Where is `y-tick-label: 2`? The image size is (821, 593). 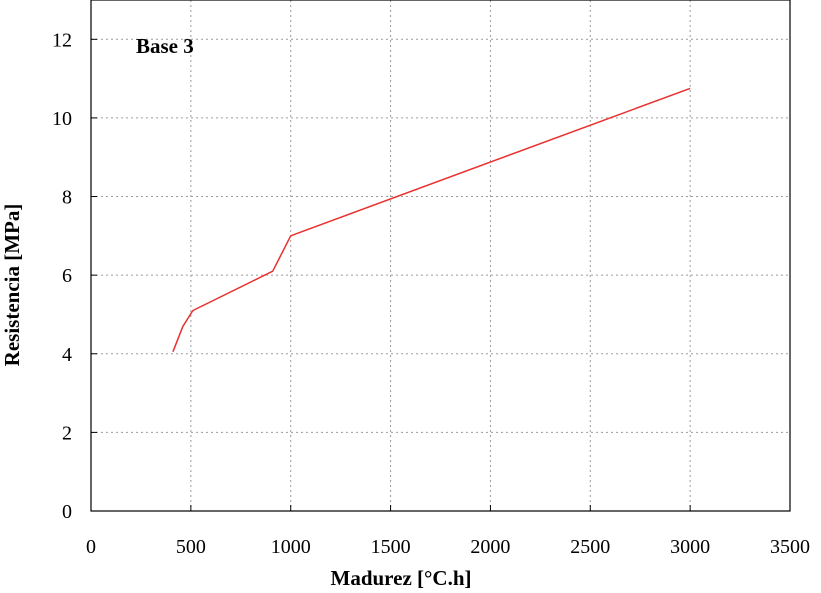 y-tick-label: 2 is located at coordinates (67, 433).